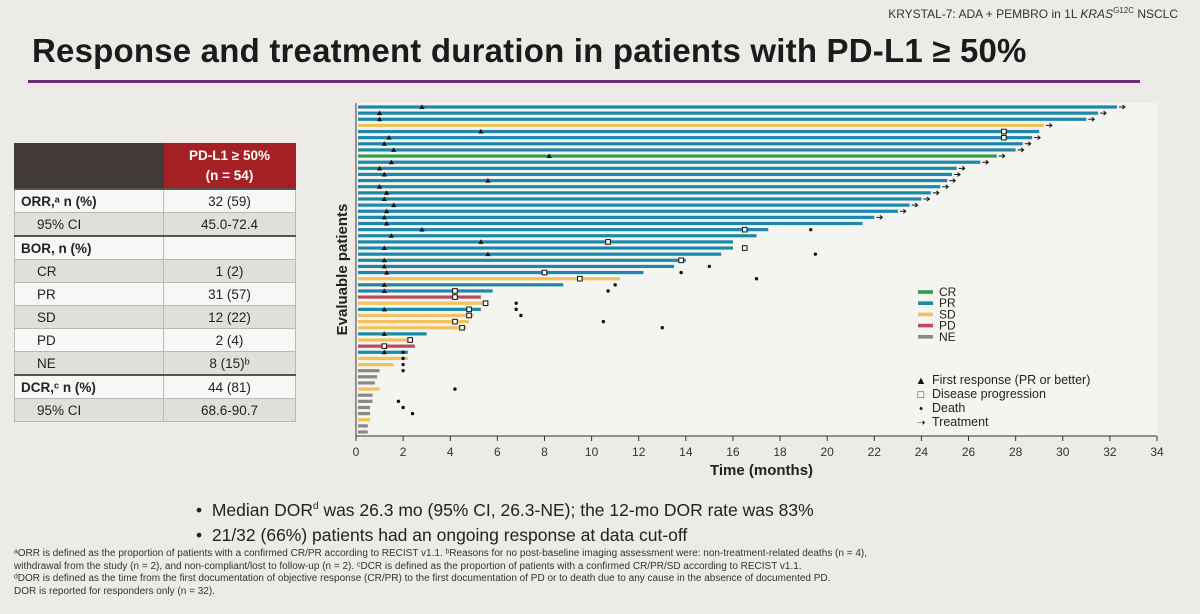 The width and height of the screenshot is (1200, 614). I want to click on x-tick-label: 8, so click(544, 452).